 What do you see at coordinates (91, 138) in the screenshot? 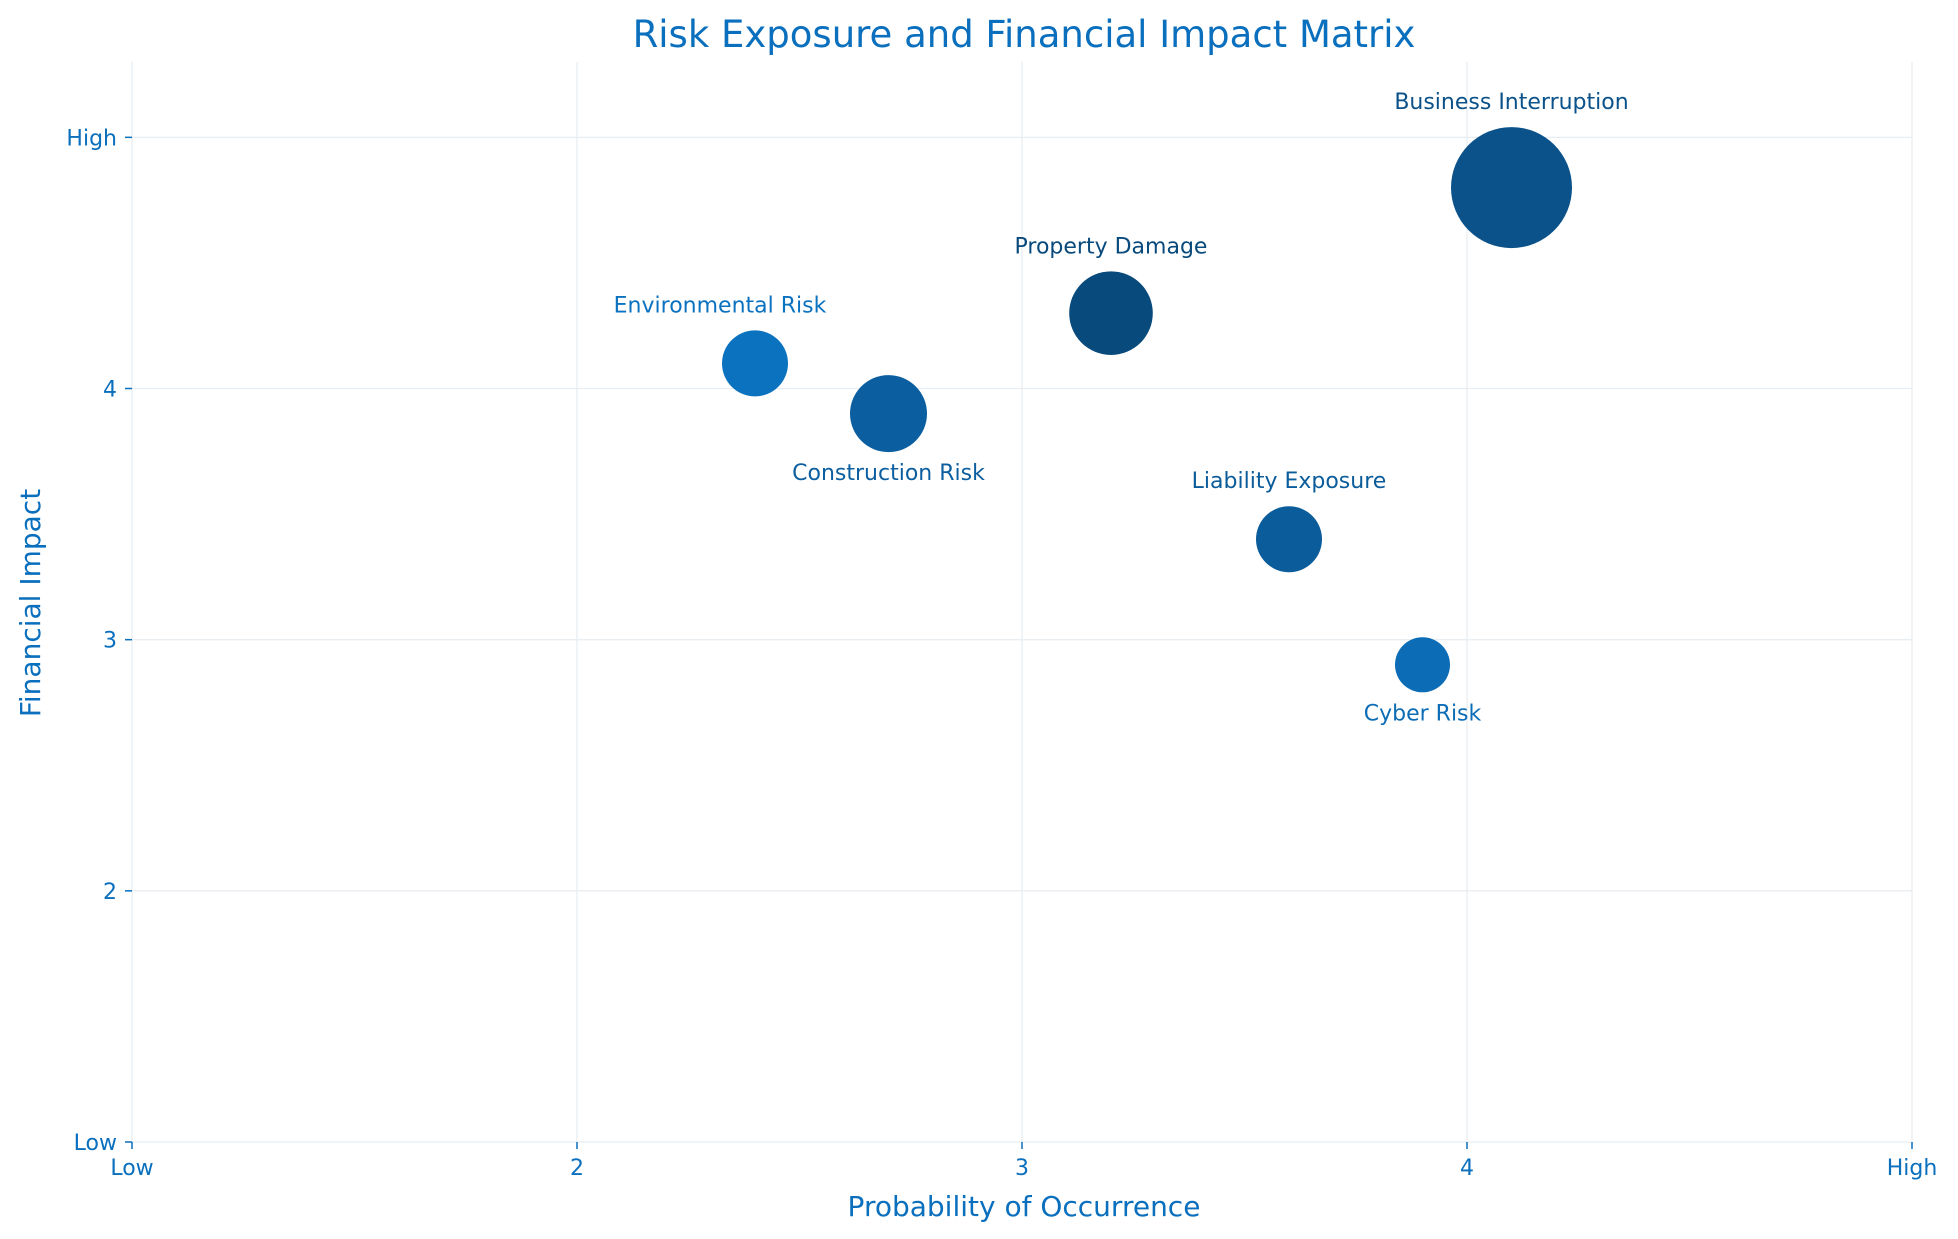
I see `y-tick-label: High` at bounding box center [91, 138].